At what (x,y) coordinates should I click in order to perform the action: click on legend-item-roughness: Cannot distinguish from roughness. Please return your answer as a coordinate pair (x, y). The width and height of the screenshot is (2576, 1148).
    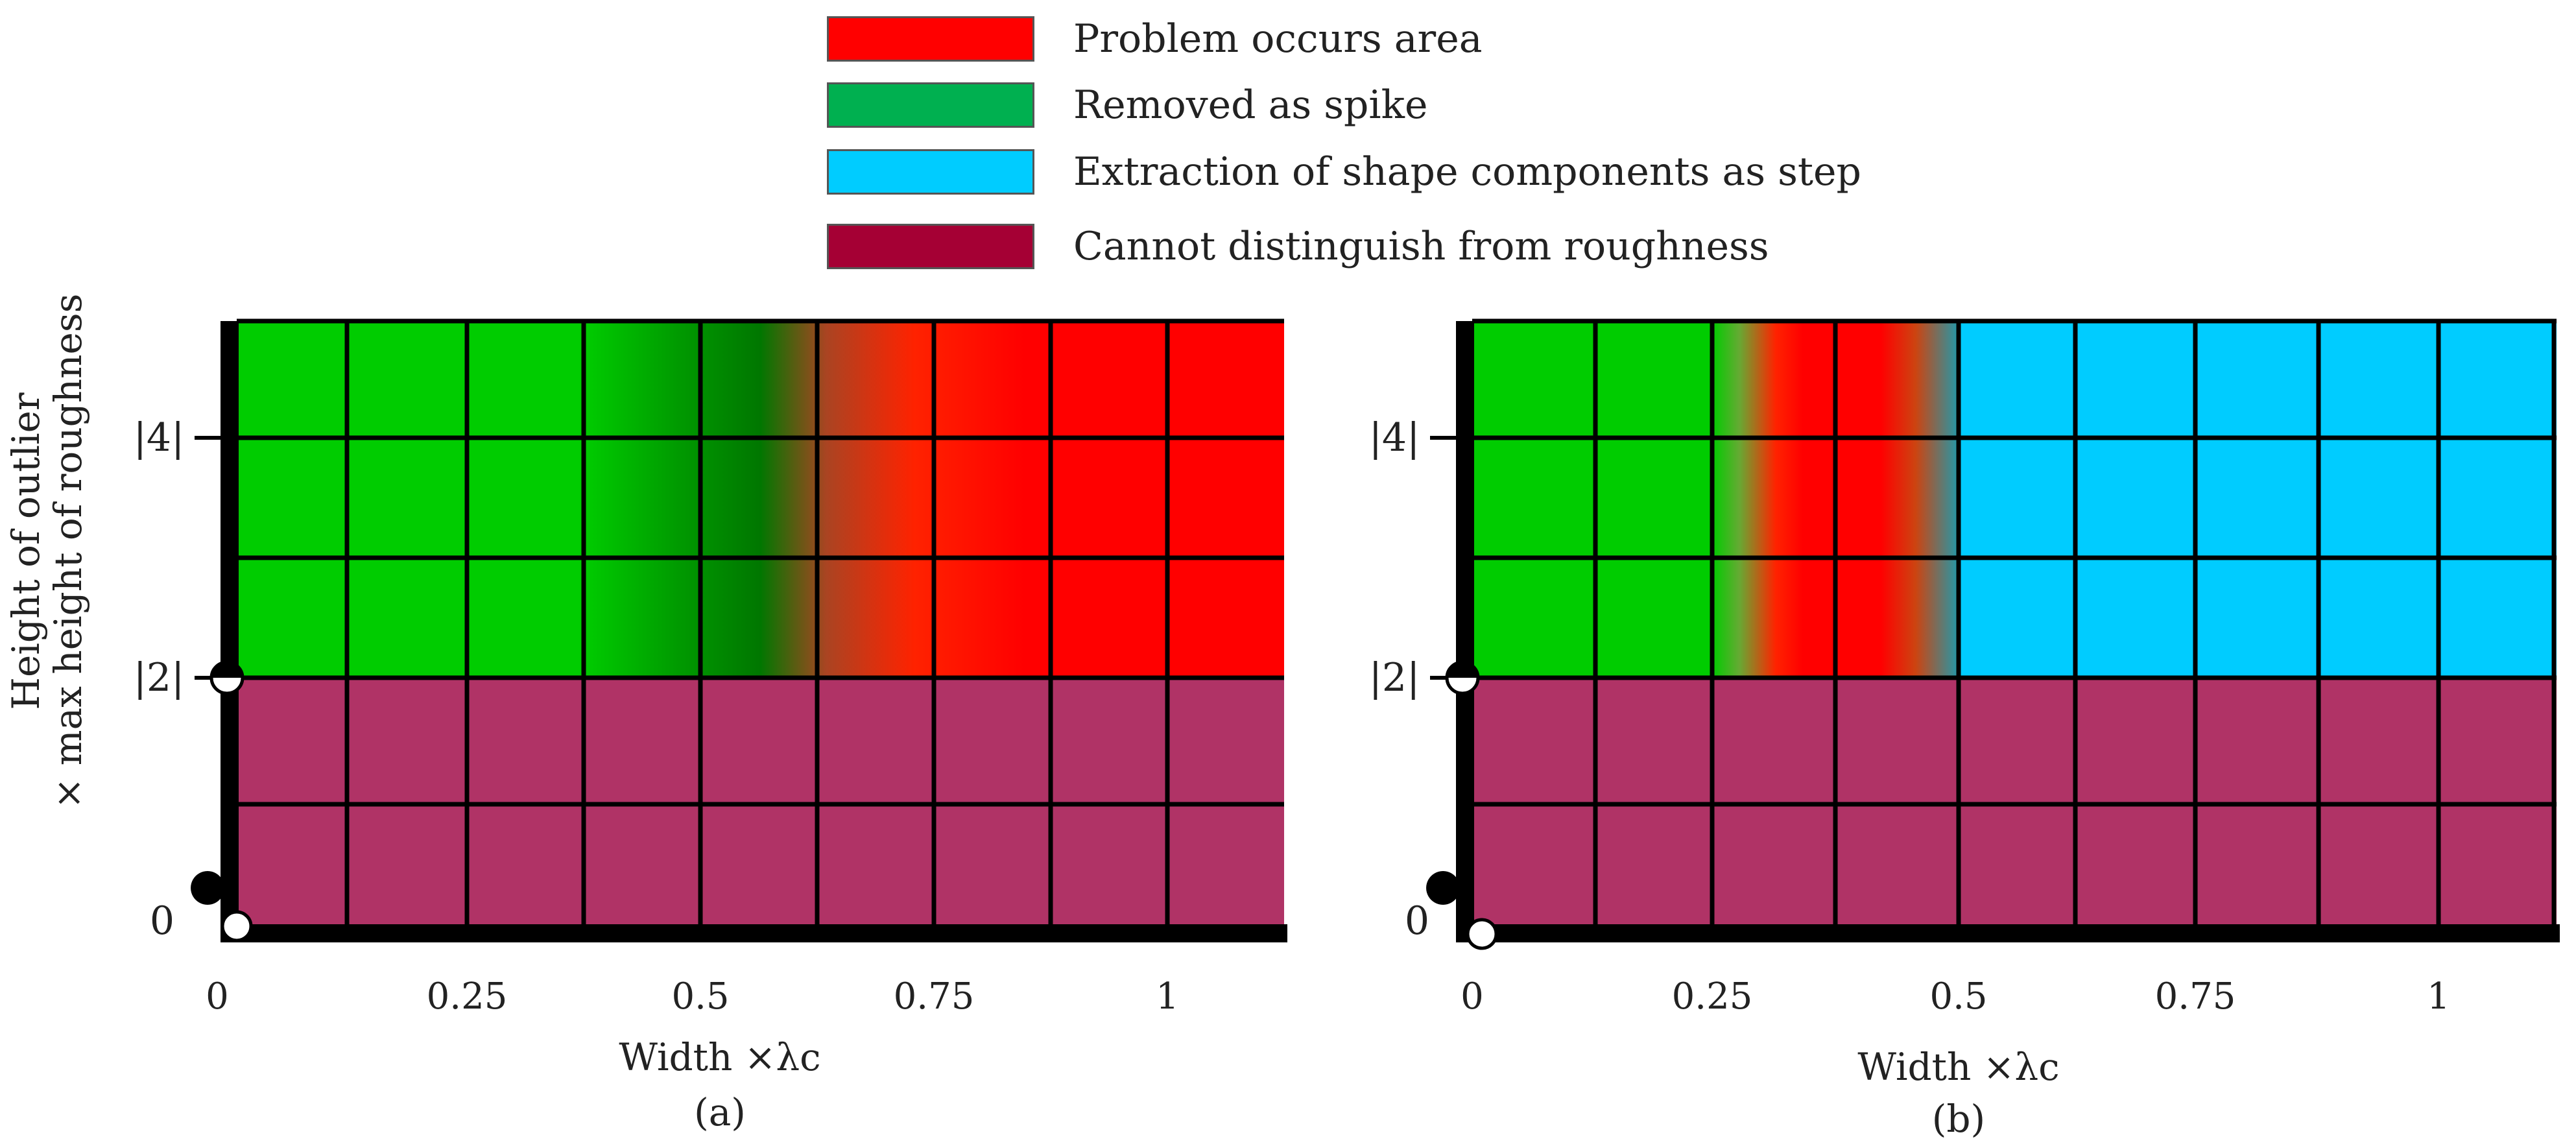
    Looking at the image, I should click on (1298, 246).